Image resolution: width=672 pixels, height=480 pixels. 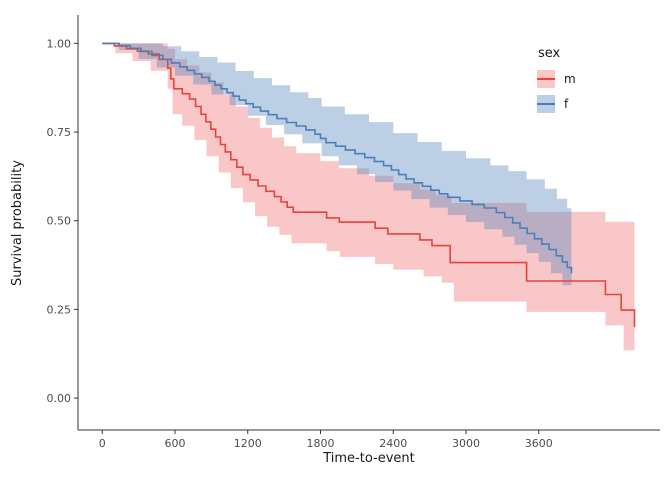 I want to click on legend-key-f-icon, so click(x=546, y=104).